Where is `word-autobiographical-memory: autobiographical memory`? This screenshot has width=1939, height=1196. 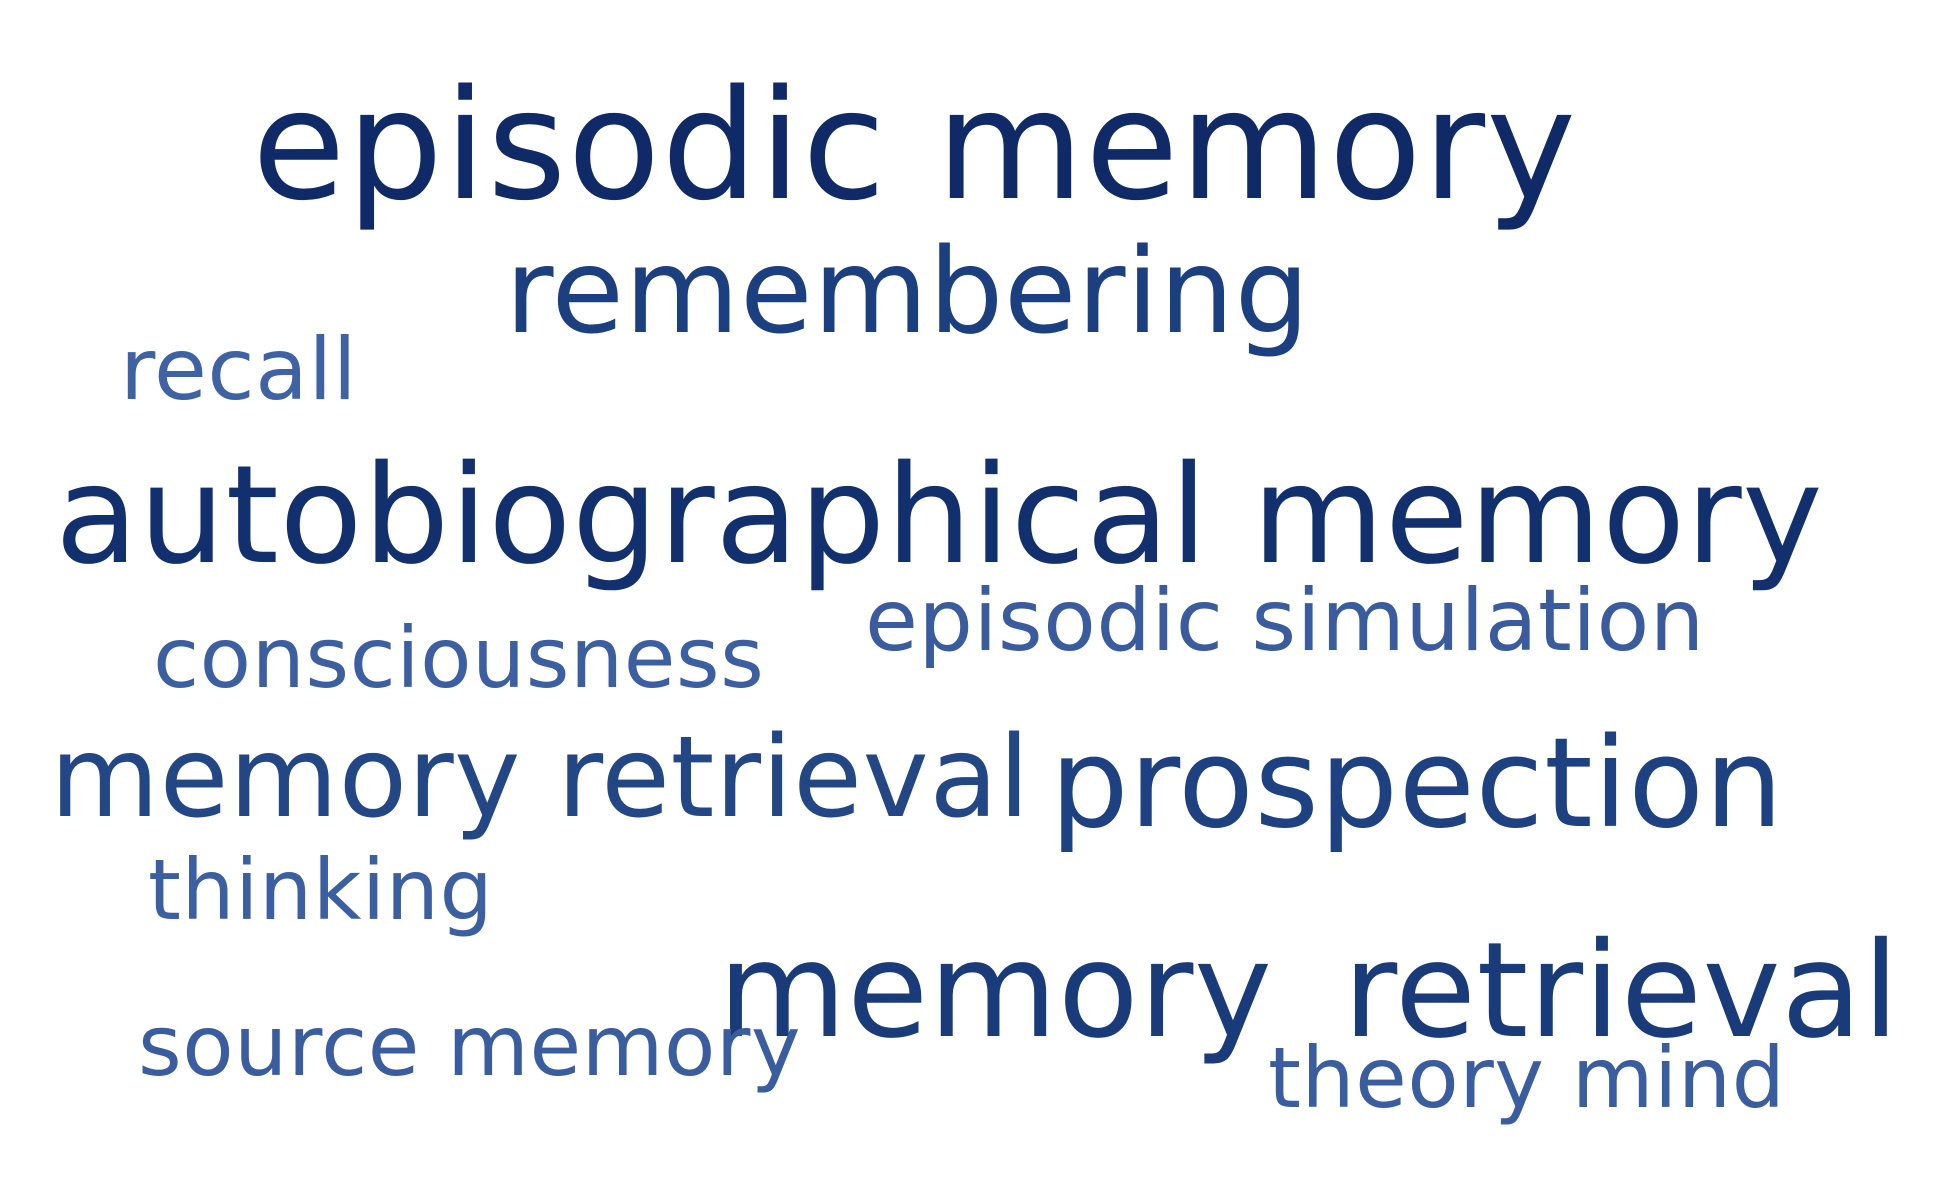 word-autobiographical-memory: autobiographical memory is located at coordinates (939, 516).